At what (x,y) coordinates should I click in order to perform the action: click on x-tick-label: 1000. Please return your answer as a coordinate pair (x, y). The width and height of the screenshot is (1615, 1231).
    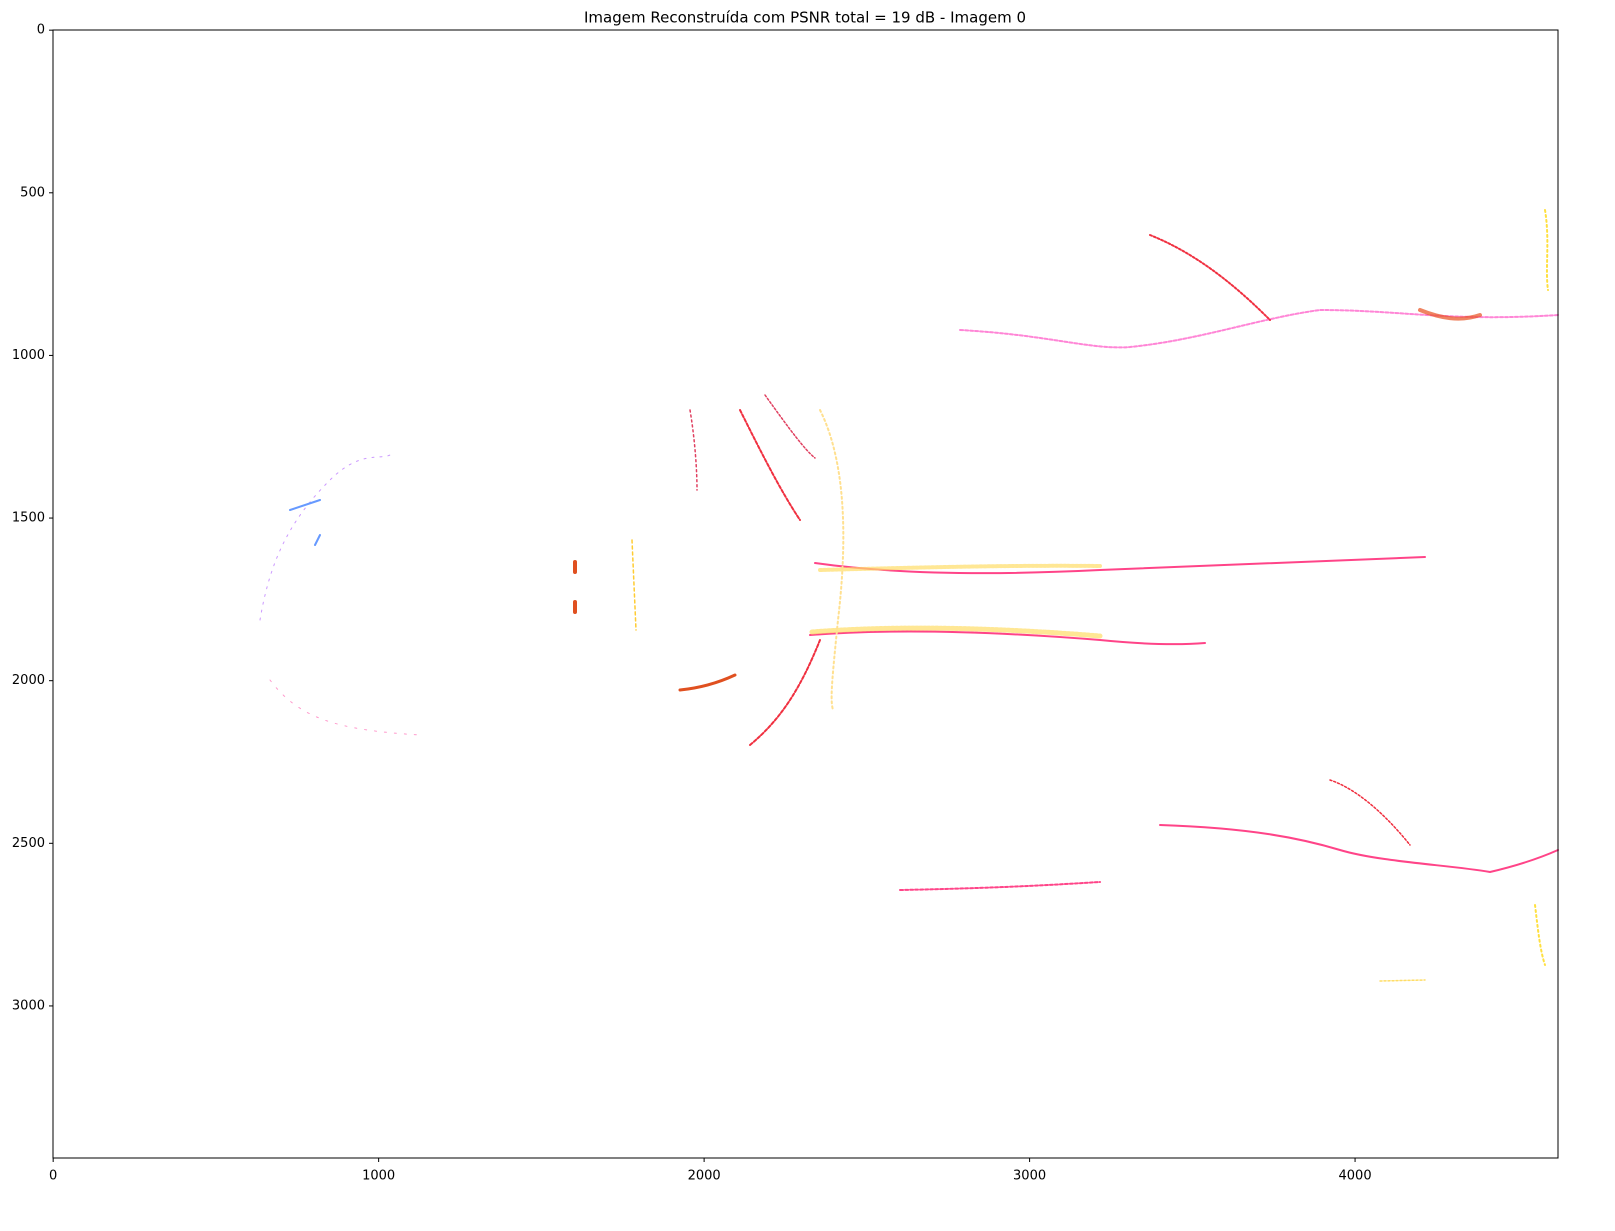
    Looking at the image, I should click on (378, 1176).